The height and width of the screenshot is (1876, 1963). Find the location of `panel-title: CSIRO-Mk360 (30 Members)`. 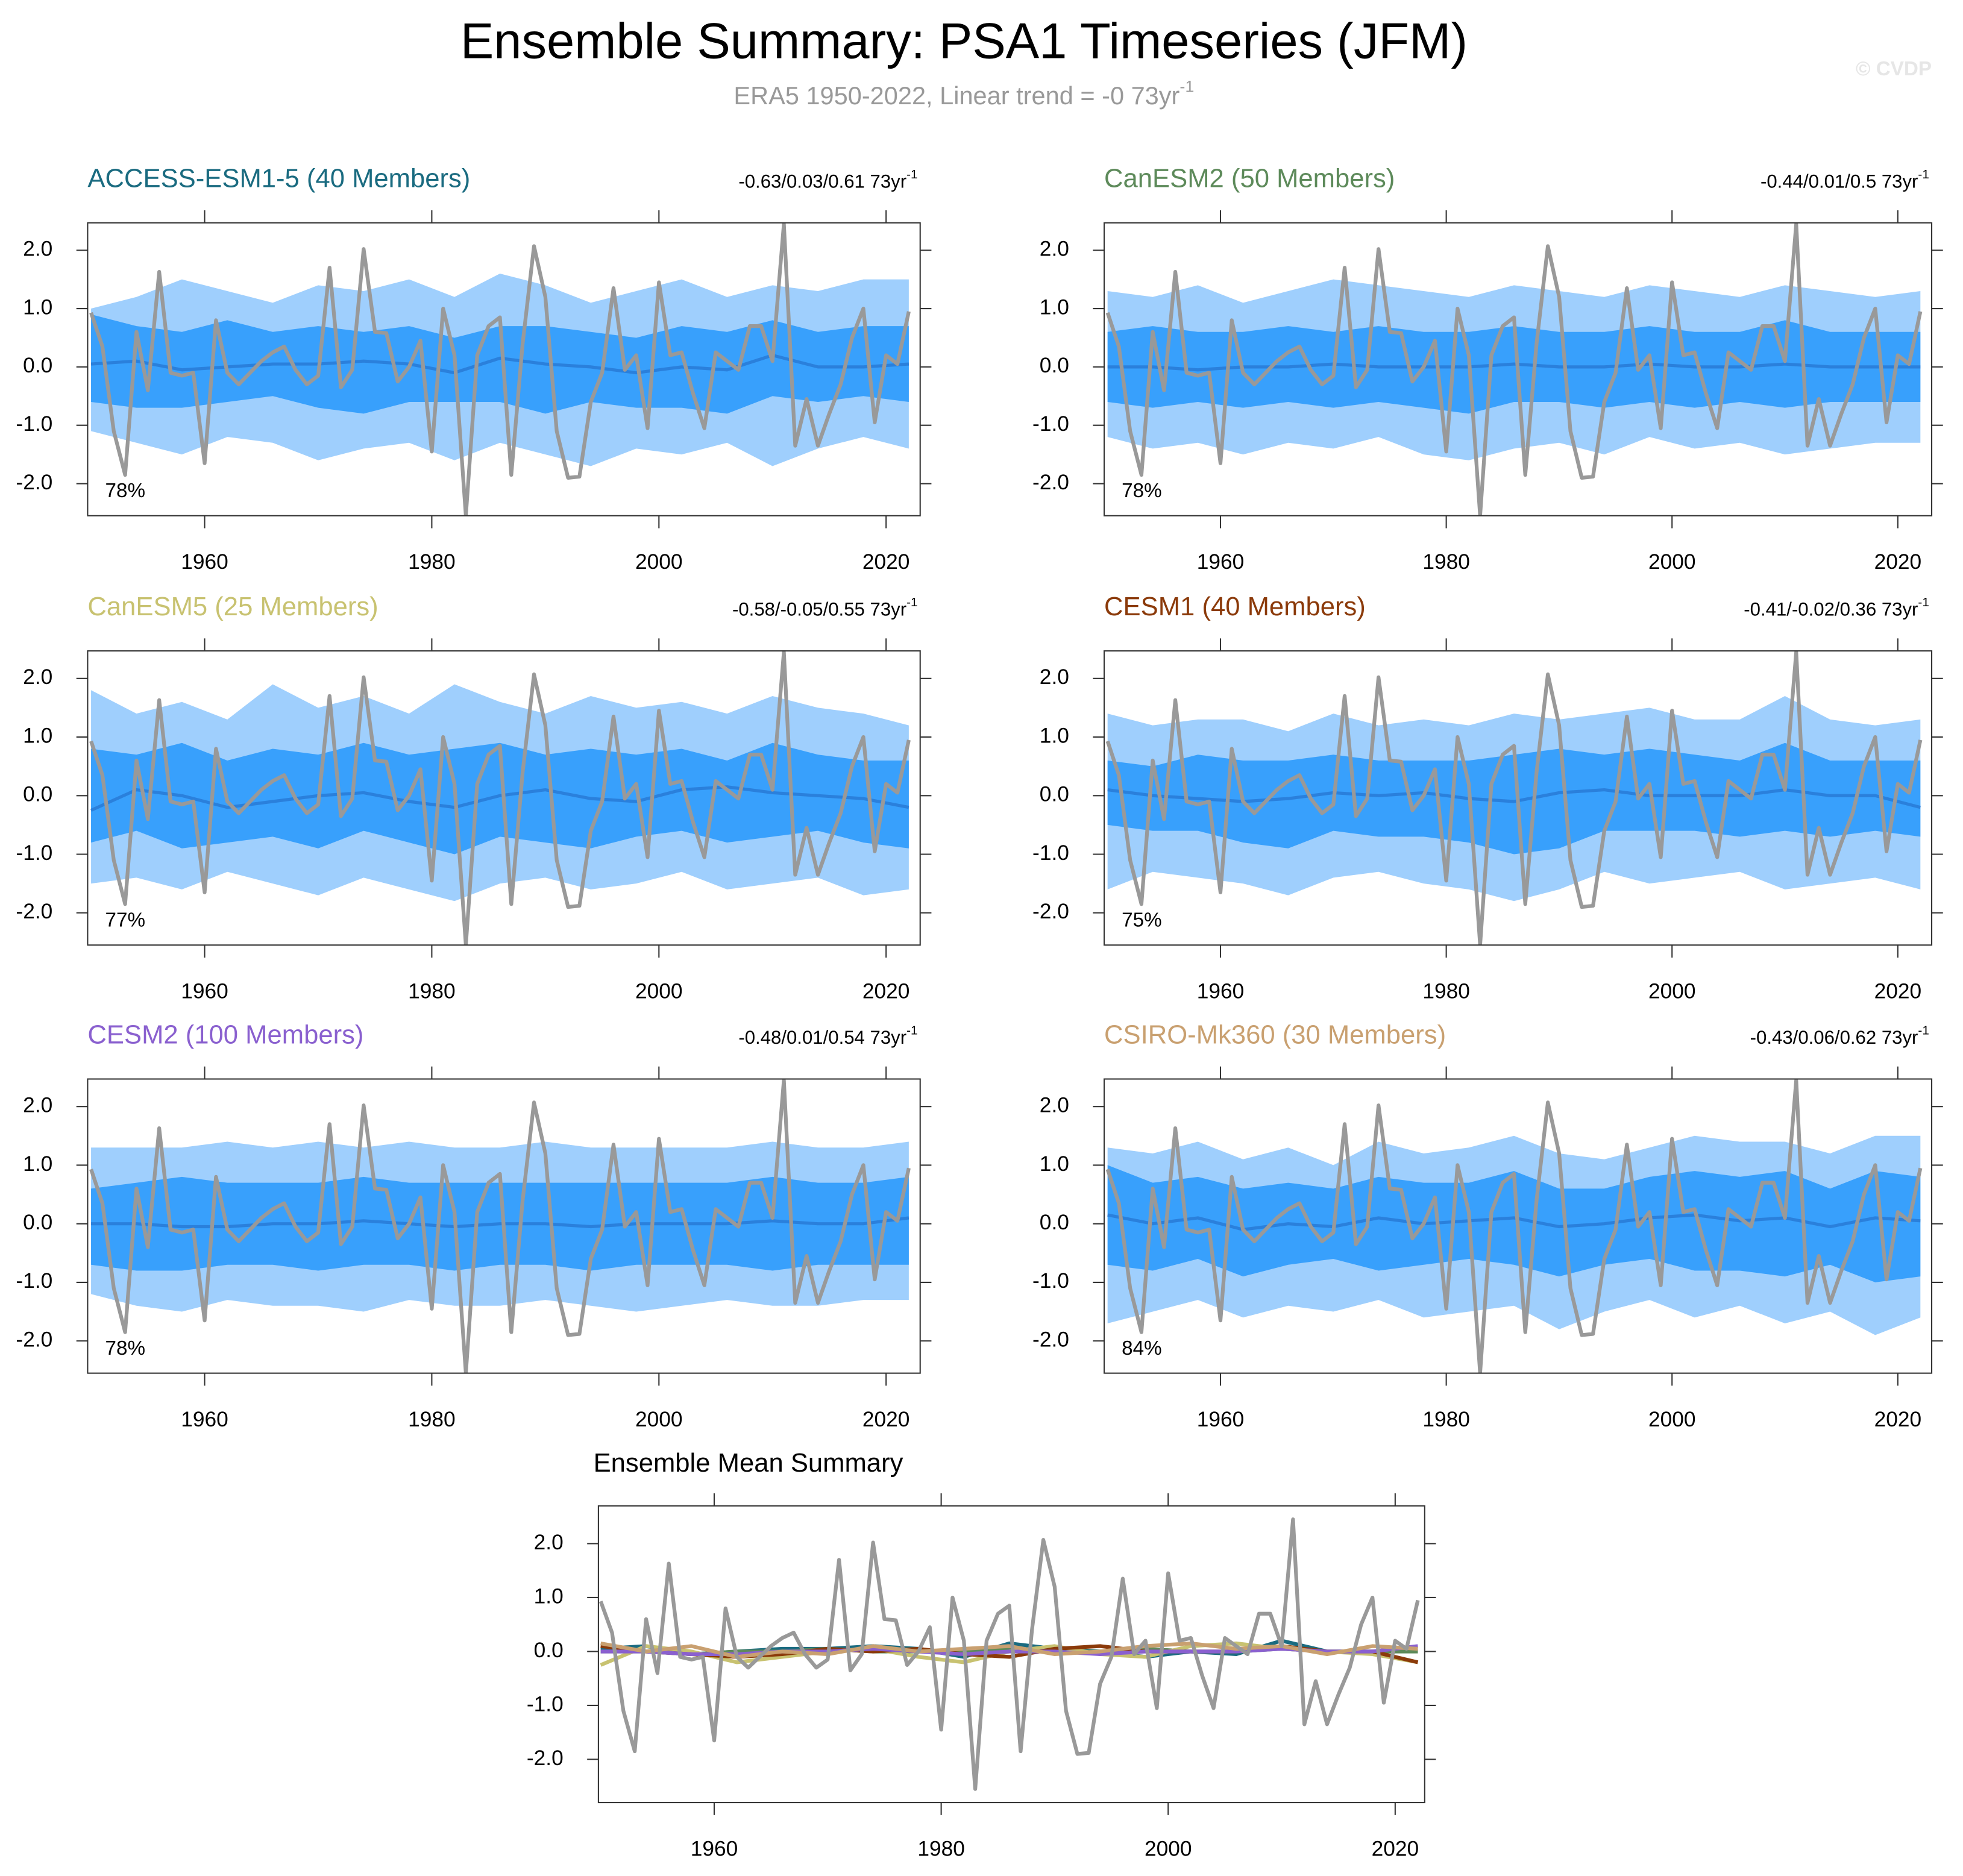

panel-title: CSIRO-Mk360 (30 Members) is located at coordinates (1275, 1034).